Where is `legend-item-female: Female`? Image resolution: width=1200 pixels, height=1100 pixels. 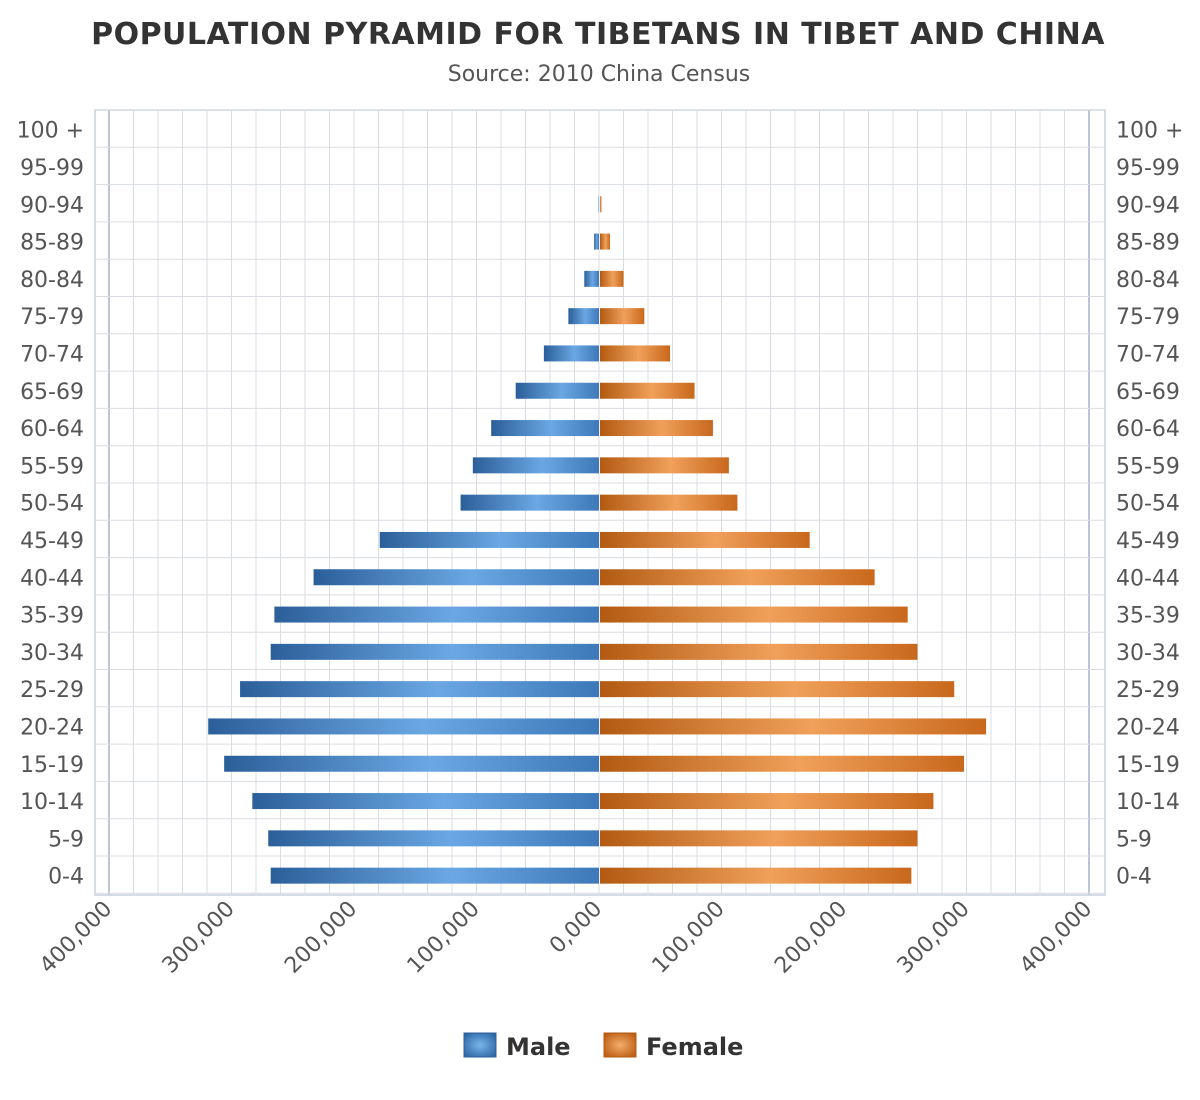
legend-item-female: Female is located at coordinates (673, 1046).